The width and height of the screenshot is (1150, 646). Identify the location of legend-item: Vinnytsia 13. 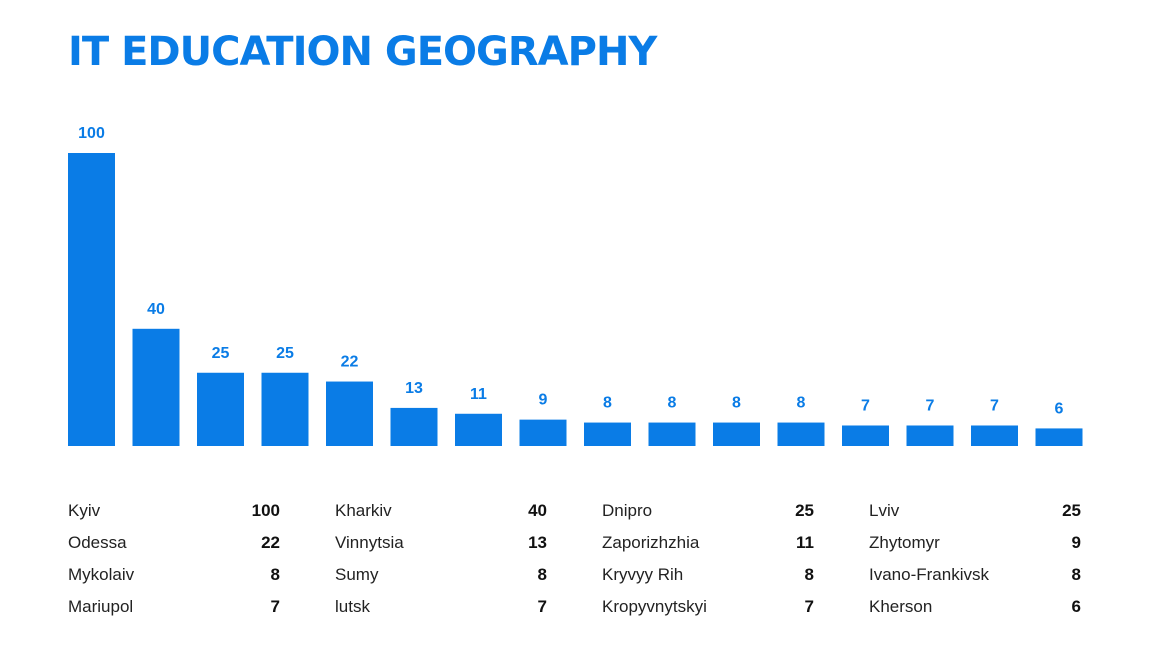
(441, 543).